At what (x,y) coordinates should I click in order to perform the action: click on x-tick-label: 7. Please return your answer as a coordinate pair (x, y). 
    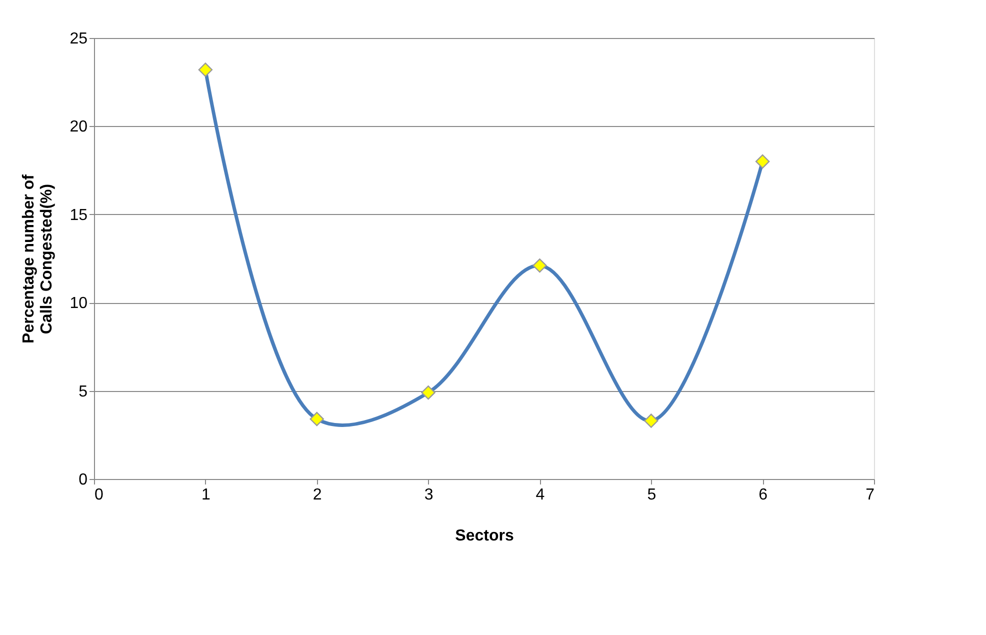
    Looking at the image, I should click on (870, 495).